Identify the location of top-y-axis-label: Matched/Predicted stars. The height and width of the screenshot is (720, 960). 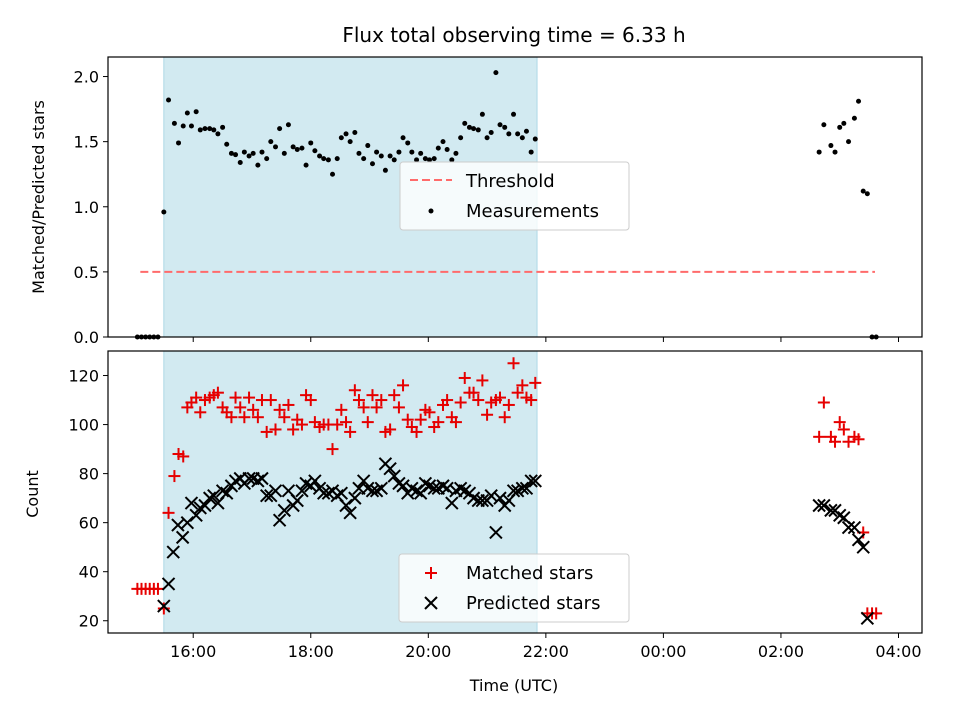
(38, 197).